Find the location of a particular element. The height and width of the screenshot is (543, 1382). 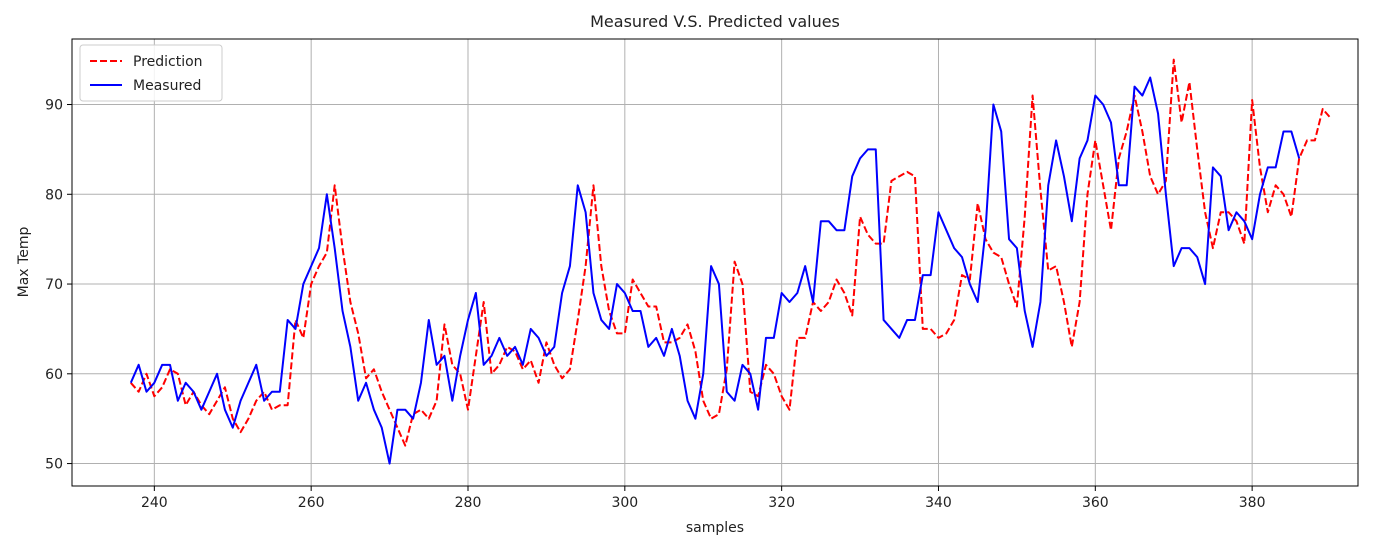

x-axis-title: samples is located at coordinates (715, 528).